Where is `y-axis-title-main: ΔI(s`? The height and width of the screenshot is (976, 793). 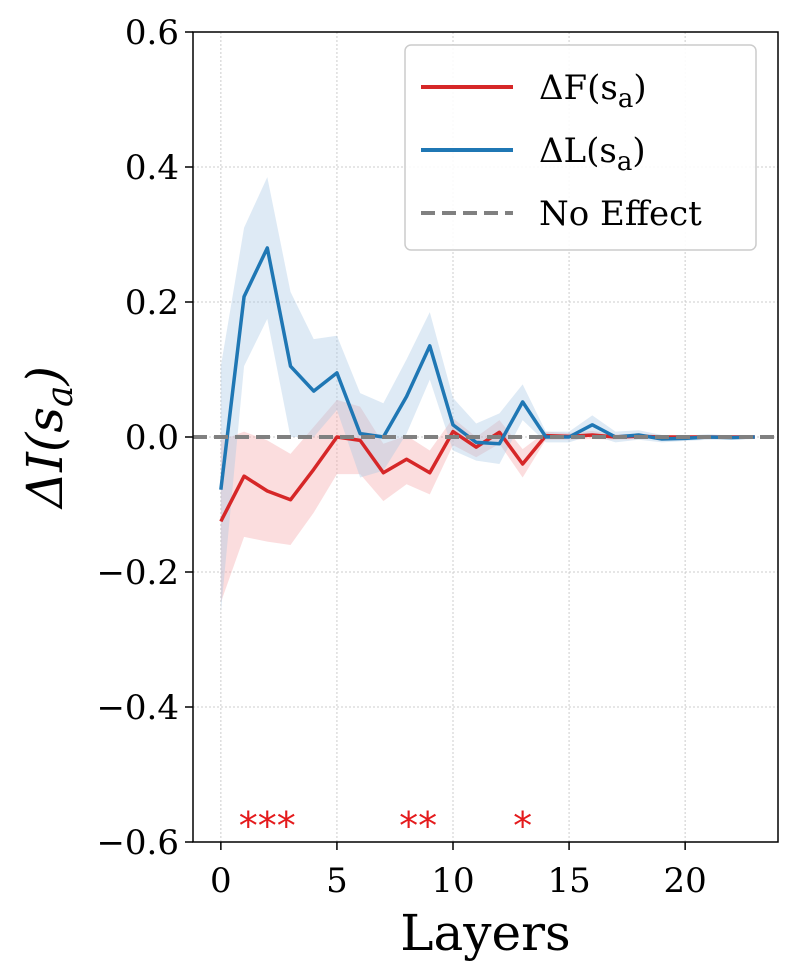
y-axis-title-main: ΔI(s is located at coordinates (45, 458).